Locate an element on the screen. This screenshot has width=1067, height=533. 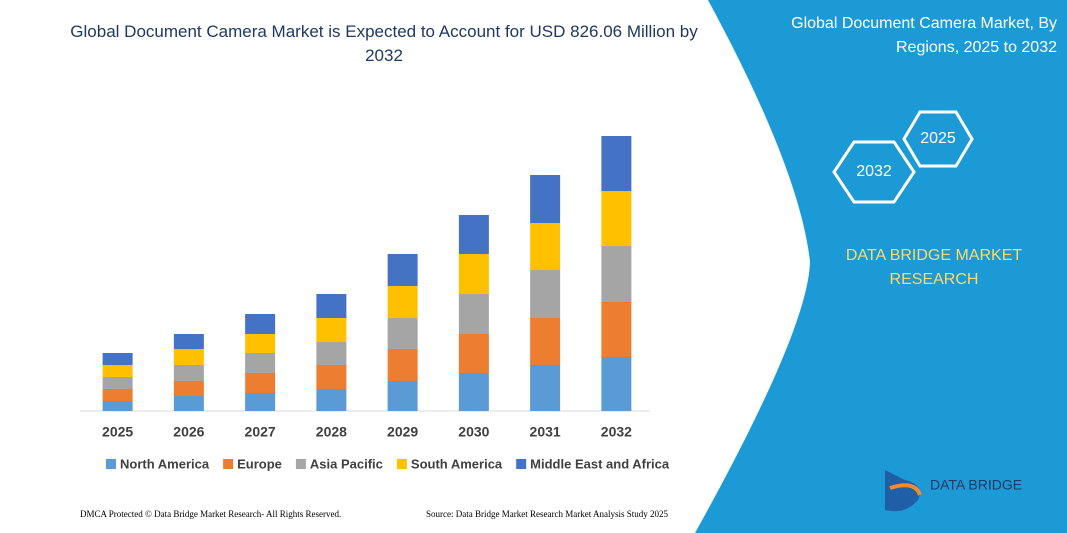
legend-label: Asia Pacific is located at coordinates (346, 463).